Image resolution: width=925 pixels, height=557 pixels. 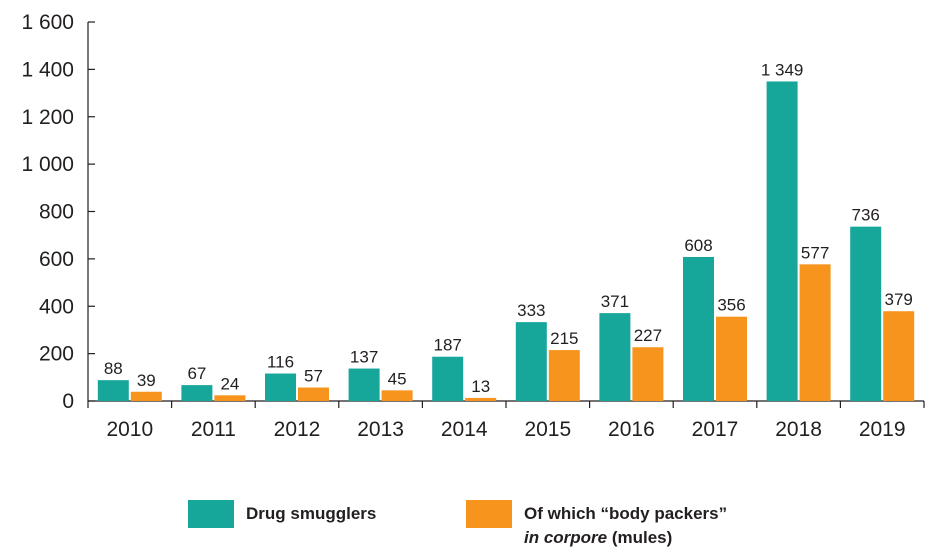 What do you see at coordinates (56, 259) in the screenshot?
I see `y-tick-label: 600` at bounding box center [56, 259].